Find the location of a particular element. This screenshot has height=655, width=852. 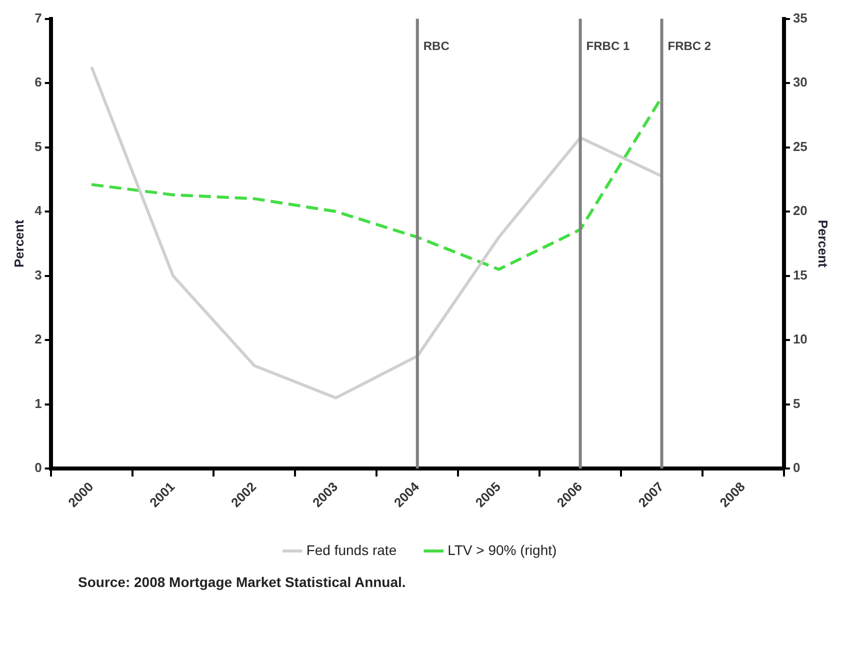

y2-tick-label: 20 is located at coordinates (800, 210).